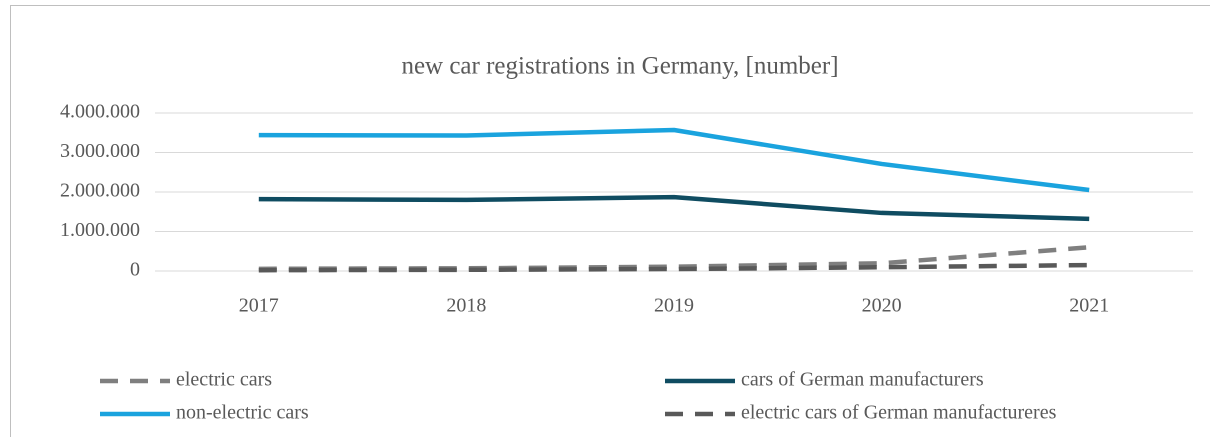 This screenshot has width=1210, height=437. I want to click on y-tick-label: 1.000.000, so click(100, 230).